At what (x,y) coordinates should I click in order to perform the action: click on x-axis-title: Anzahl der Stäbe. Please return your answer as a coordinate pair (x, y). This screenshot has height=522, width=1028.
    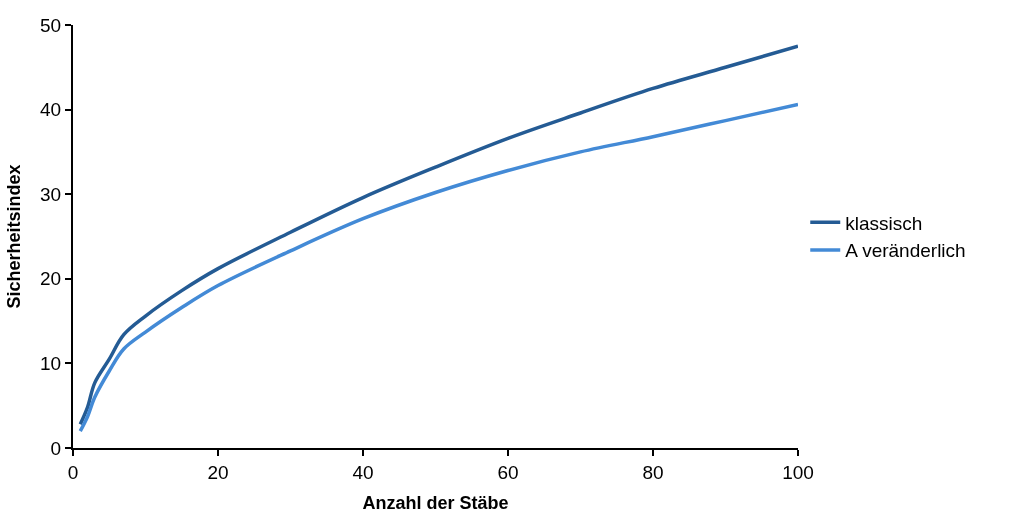
    Looking at the image, I should click on (435, 503).